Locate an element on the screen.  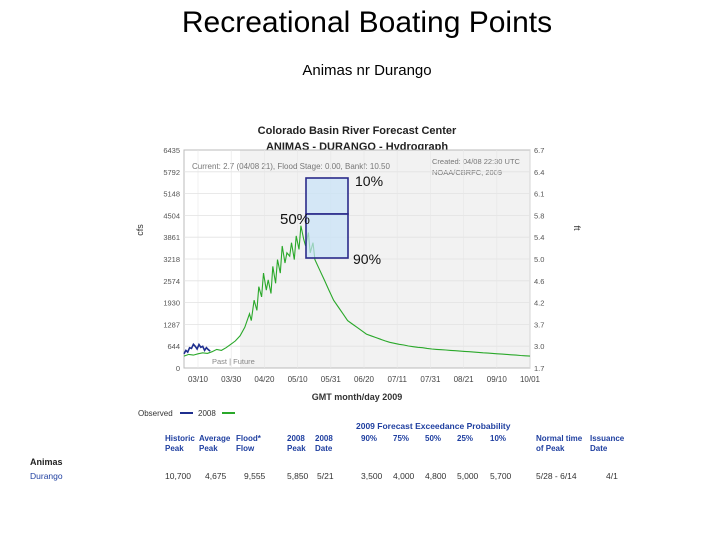
table-col-header: Historic Peak is located at coordinates (180, 443).